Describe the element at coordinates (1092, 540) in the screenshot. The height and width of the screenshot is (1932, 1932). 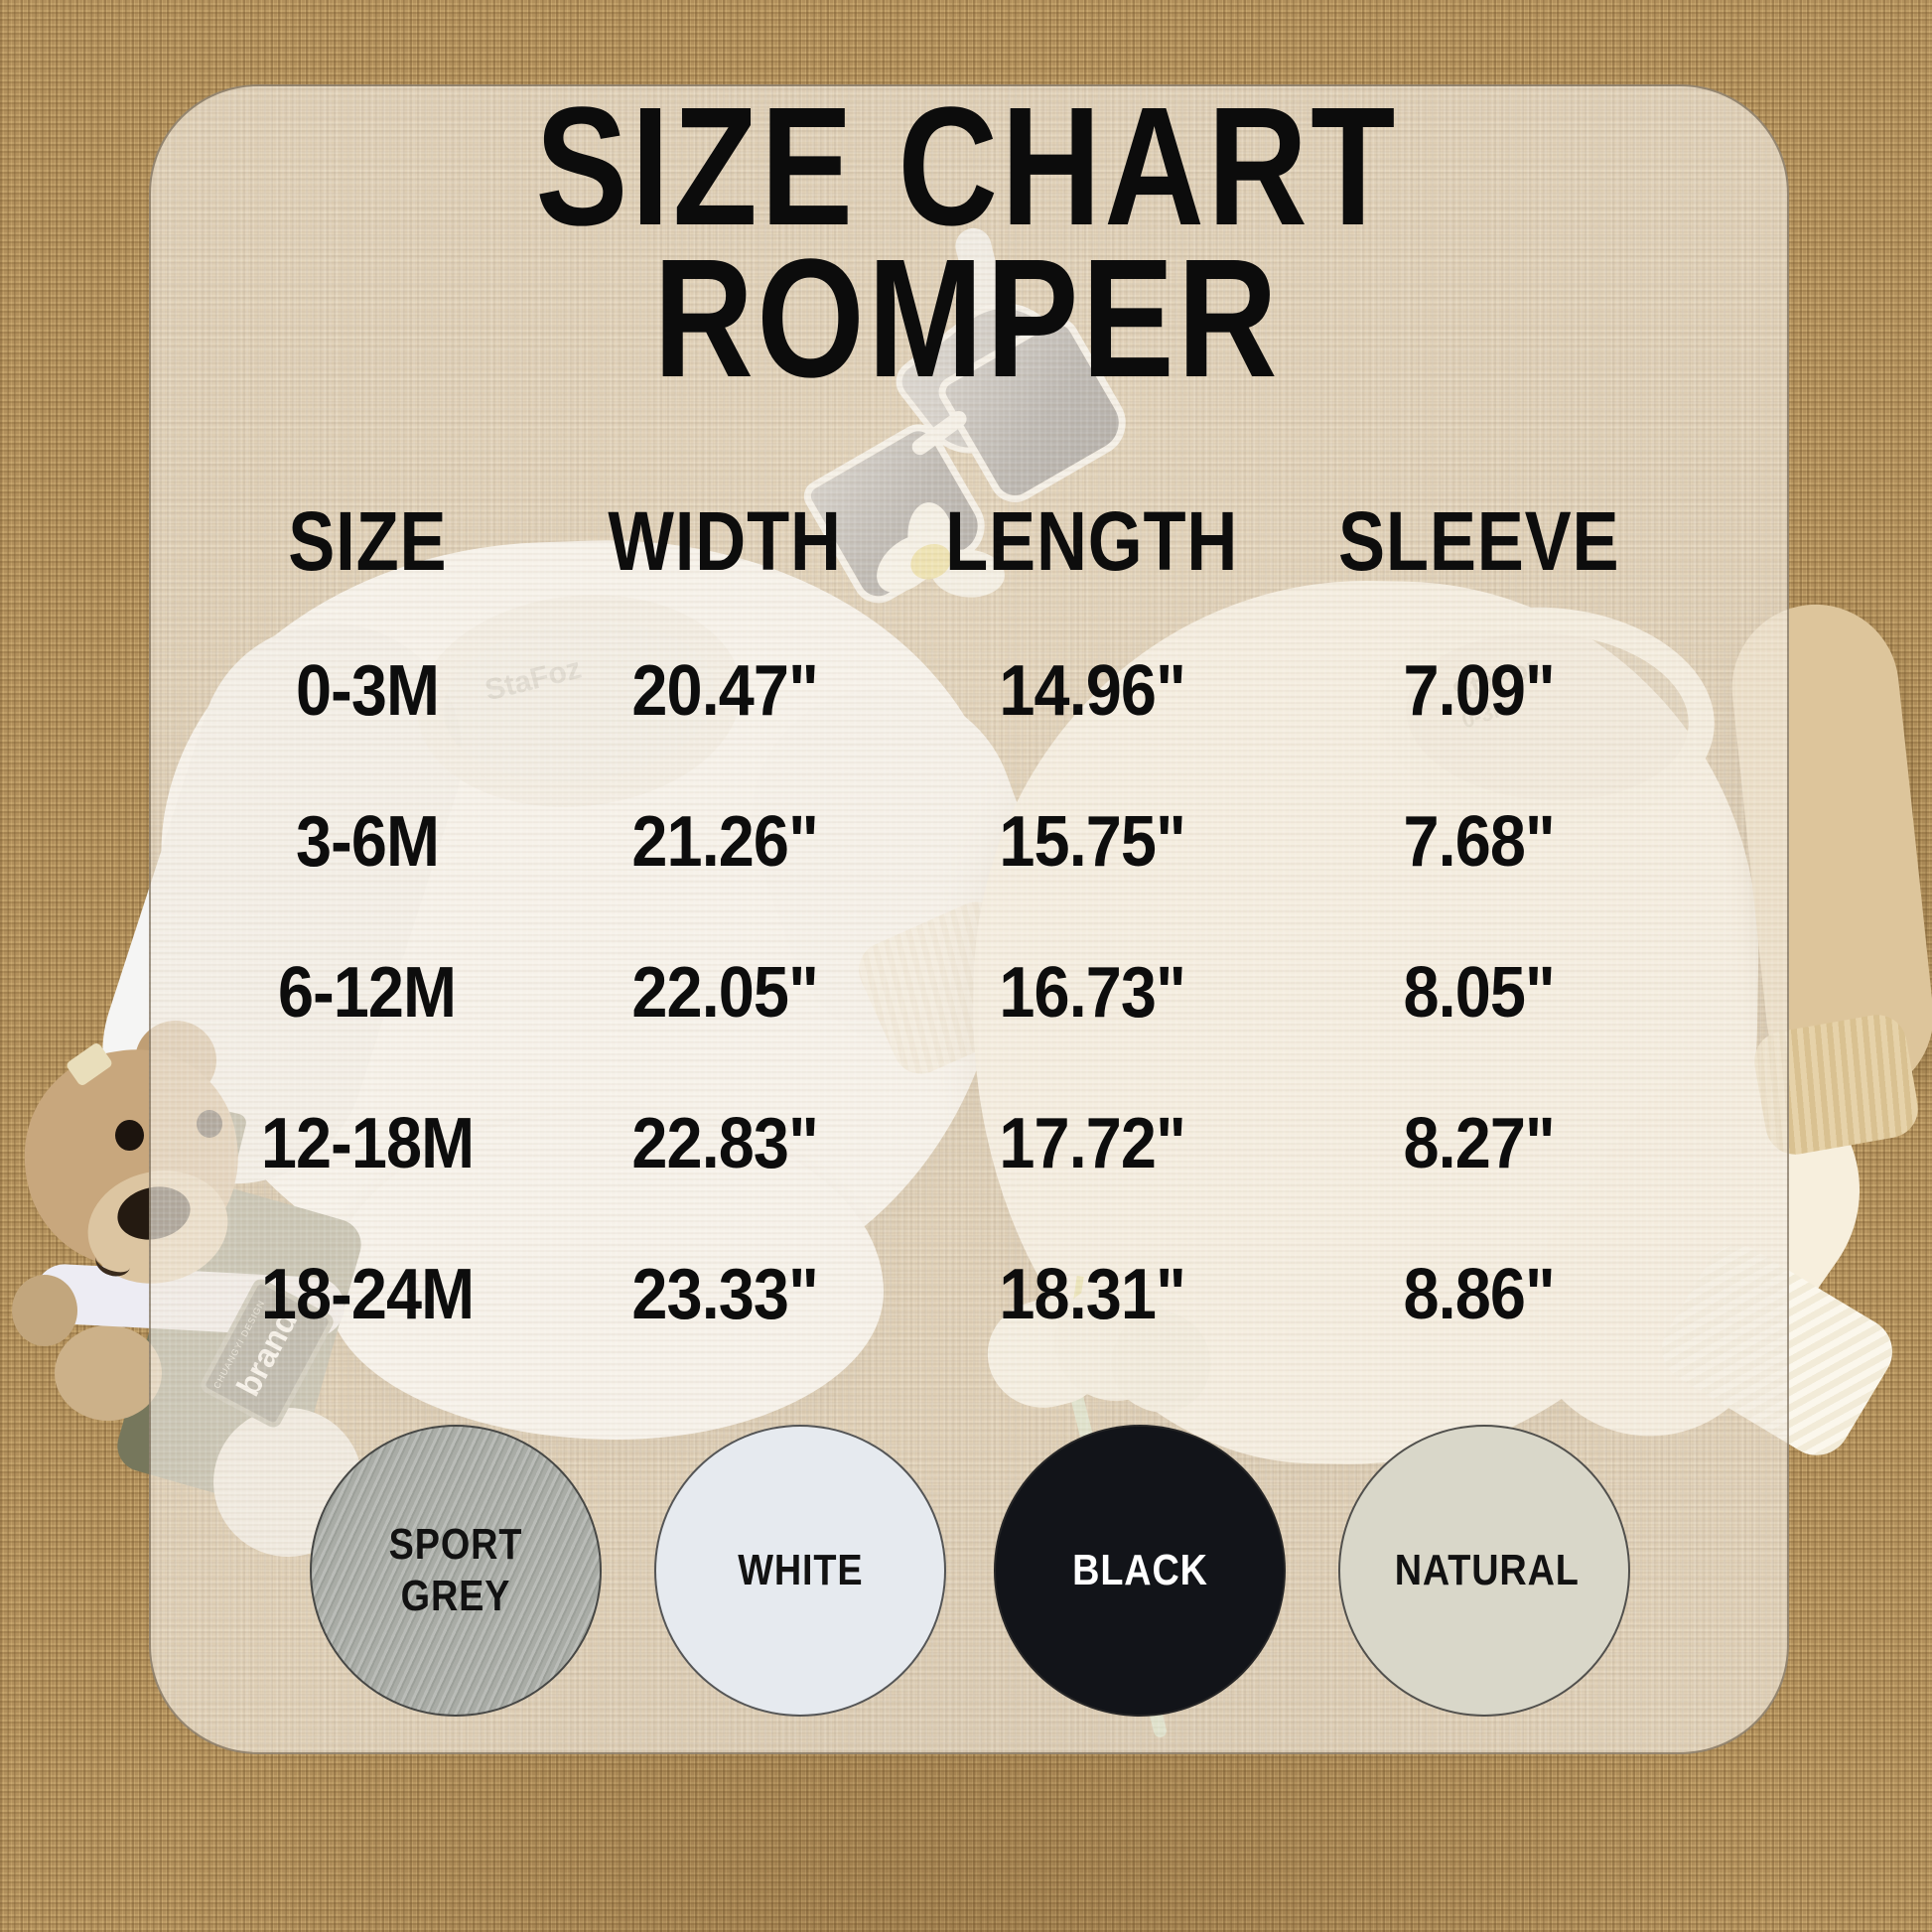
I see `column-header-length: LENGTH` at that location.